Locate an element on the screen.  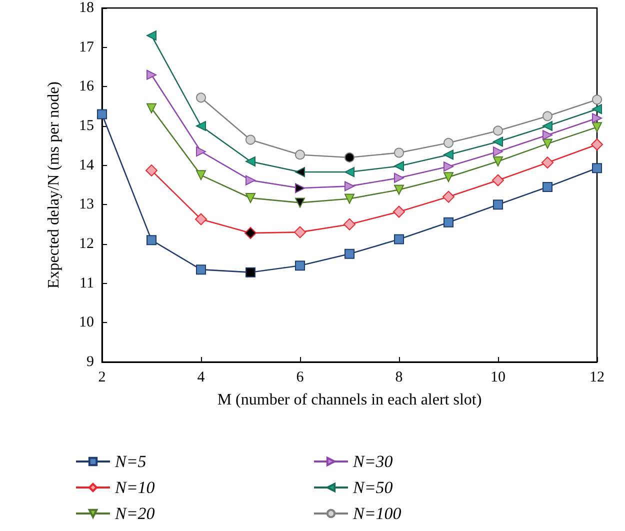
y-tick-label: 18 is located at coordinates (86, 8).